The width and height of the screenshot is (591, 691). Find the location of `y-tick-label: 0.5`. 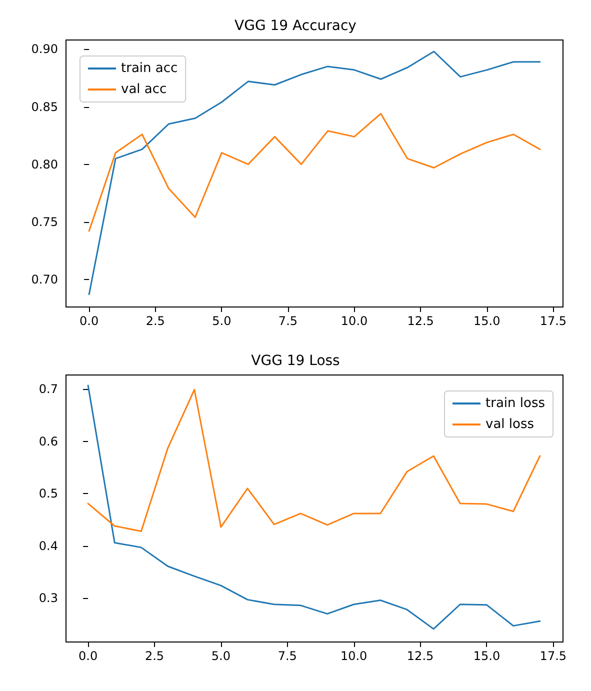

y-tick-label: 0.5 is located at coordinates (48, 493).